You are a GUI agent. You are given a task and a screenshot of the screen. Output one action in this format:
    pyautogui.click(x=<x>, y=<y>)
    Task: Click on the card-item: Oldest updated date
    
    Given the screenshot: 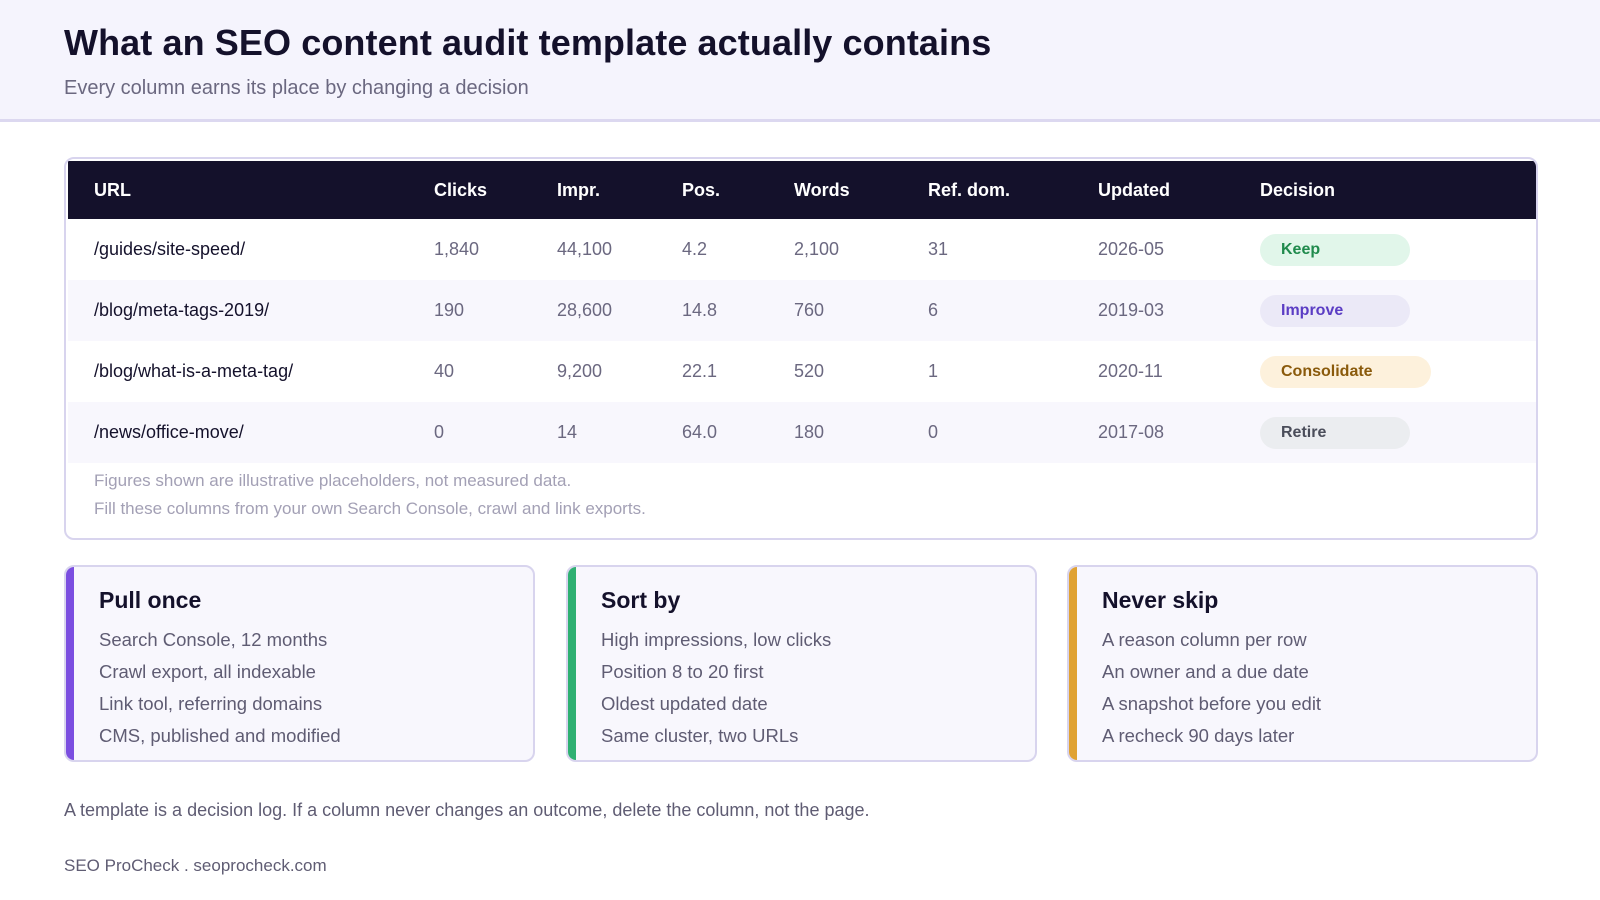 What is the action you would take?
    pyautogui.click(x=684, y=703)
    